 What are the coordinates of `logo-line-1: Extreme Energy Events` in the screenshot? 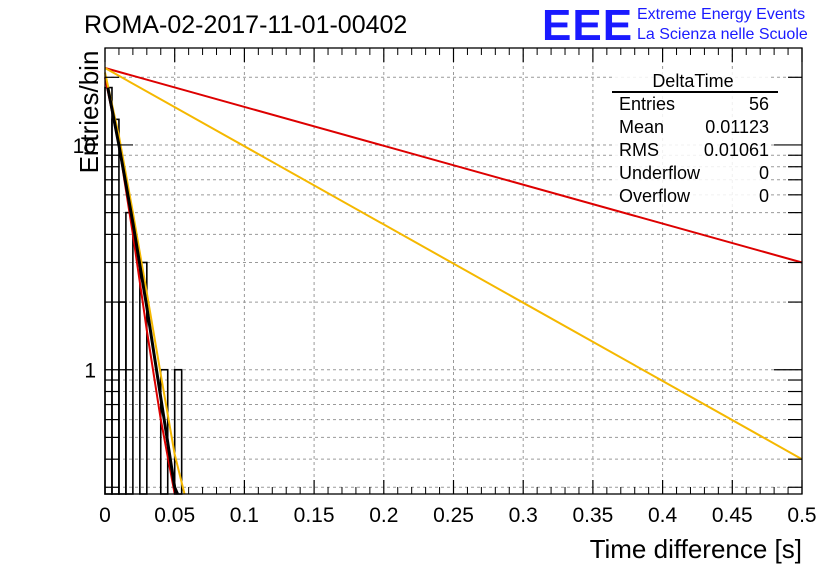 It's located at (721, 14).